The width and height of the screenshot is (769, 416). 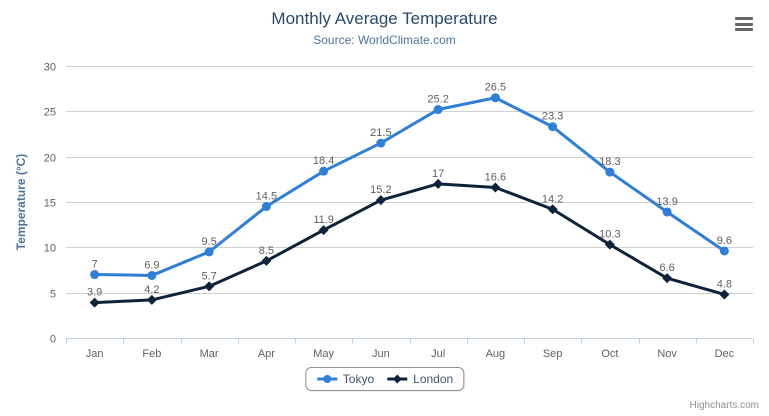 What do you see at coordinates (209, 354) in the screenshot?
I see `x-axis-label: Mar` at bounding box center [209, 354].